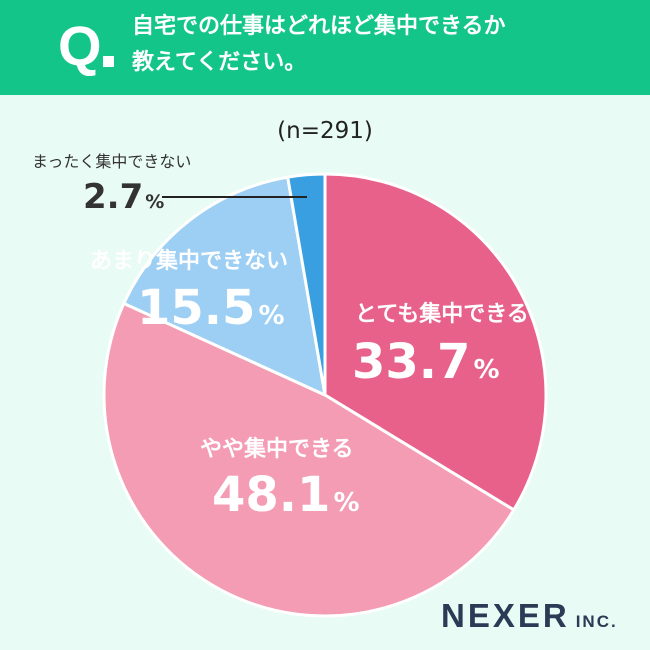 Image resolution: width=650 pixels, height=650 pixels. What do you see at coordinates (442, 314) in the screenshot?
I see `slice-label-very-focused: とても集中できる` at bounding box center [442, 314].